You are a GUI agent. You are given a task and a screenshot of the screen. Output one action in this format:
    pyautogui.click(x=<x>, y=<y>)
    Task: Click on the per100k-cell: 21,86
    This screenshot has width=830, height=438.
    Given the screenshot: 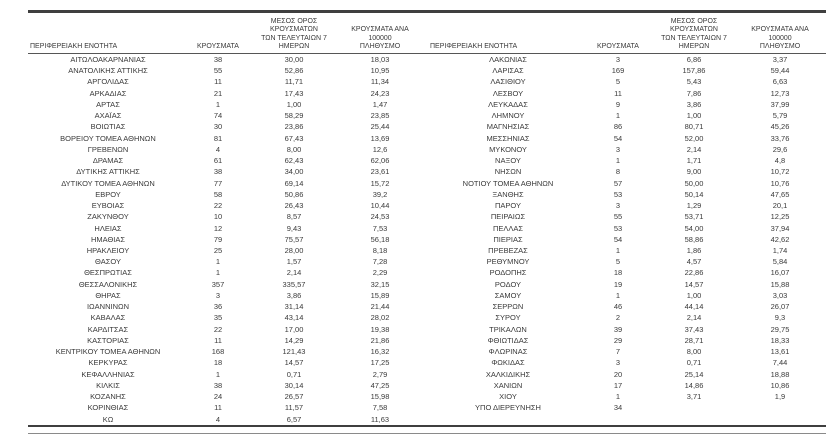 What is the action you would take?
    pyautogui.click(x=380, y=340)
    